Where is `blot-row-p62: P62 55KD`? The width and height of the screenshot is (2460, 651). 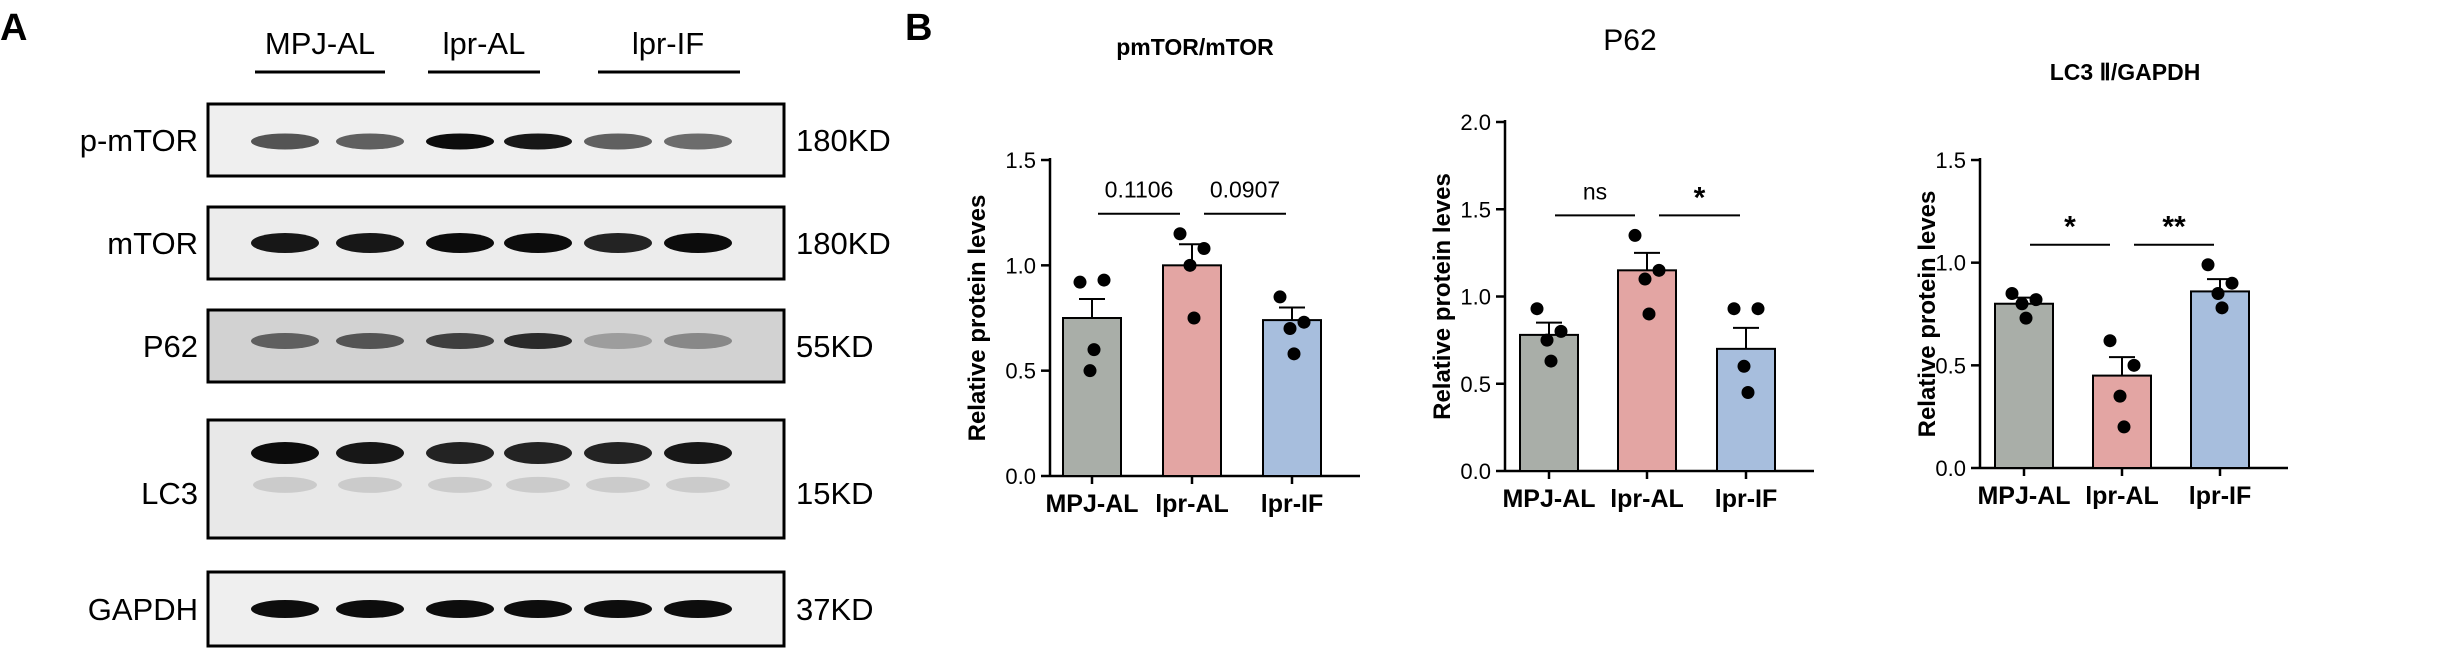
blot-row-p62: P62 55KD is located at coordinates (508, 346).